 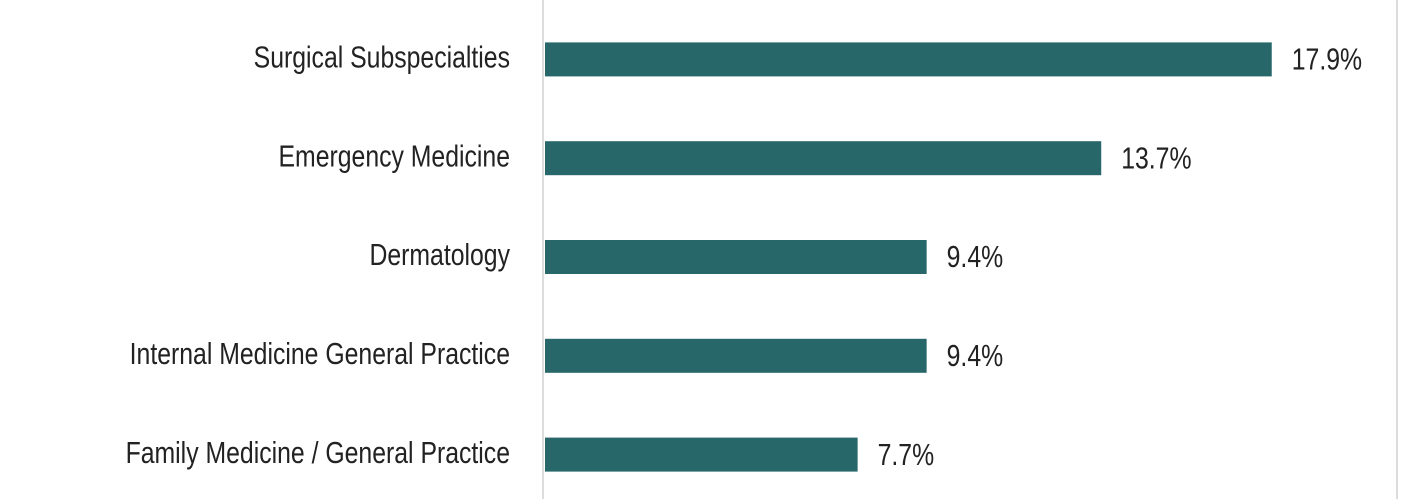 I want to click on y-tick-label: Internal Medicine General Practice, so click(x=320, y=353).